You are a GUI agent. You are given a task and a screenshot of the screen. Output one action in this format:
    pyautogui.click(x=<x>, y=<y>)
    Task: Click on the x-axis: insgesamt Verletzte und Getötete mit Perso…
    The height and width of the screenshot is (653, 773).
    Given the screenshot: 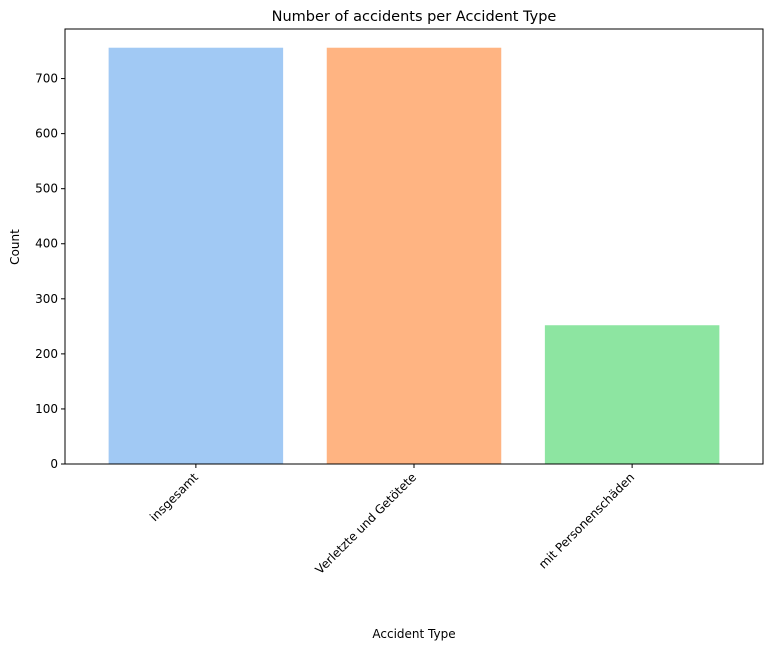 What is the action you would take?
    pyautogui.click(x=392, y=520)
    